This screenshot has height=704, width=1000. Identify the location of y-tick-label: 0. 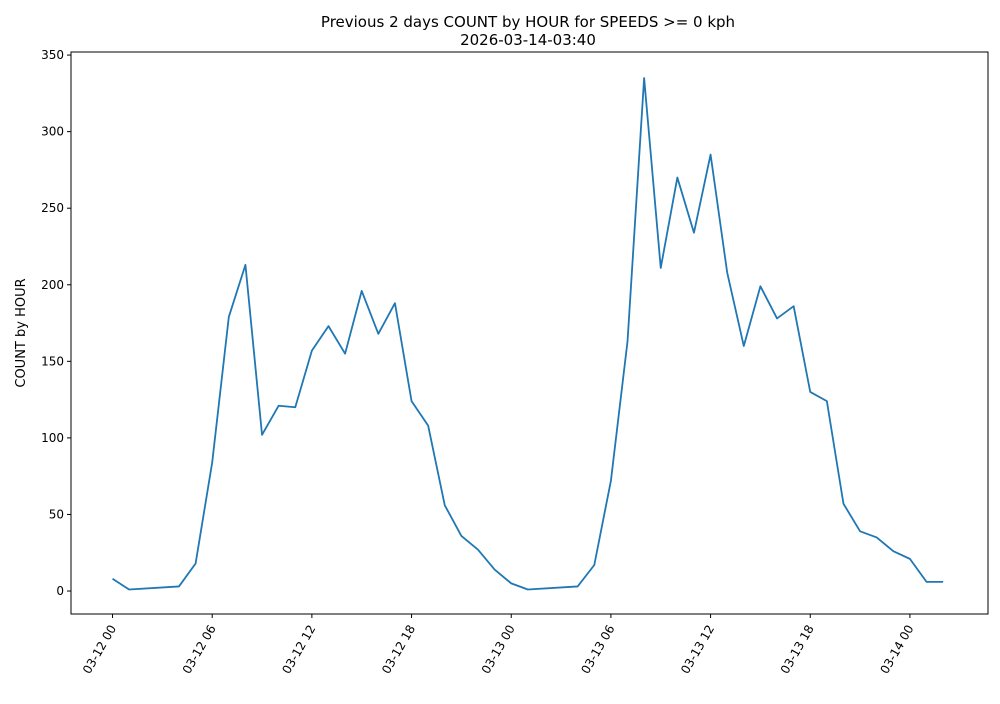
(60, 591).